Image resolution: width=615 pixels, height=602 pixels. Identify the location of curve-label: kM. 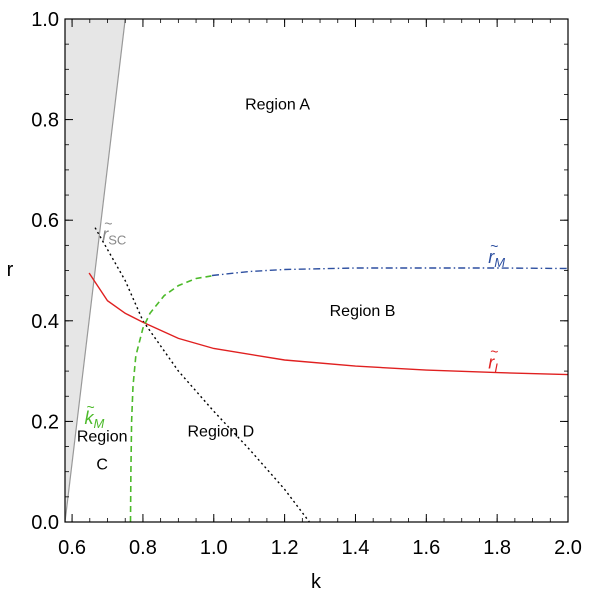
(94, 419).